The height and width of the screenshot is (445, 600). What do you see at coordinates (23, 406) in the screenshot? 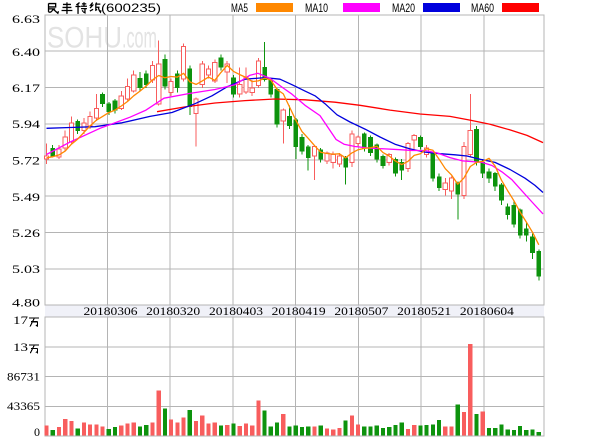
I see `svg-text: 43365` at bounding box center [23, 406].